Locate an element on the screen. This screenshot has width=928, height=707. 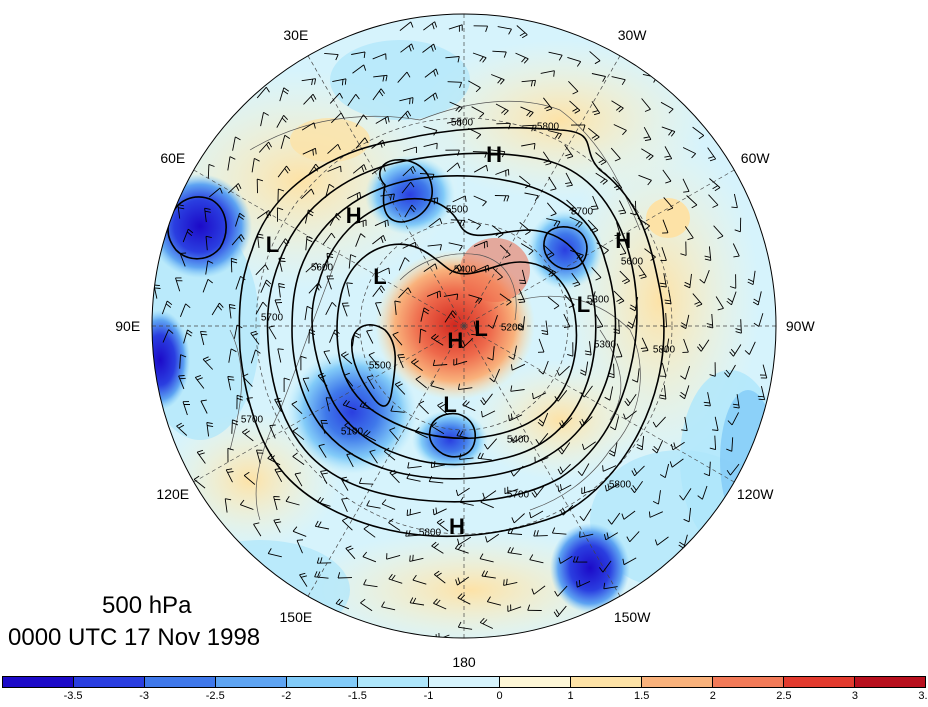
longitude-label: 60E is located at coordinates (172, 158).